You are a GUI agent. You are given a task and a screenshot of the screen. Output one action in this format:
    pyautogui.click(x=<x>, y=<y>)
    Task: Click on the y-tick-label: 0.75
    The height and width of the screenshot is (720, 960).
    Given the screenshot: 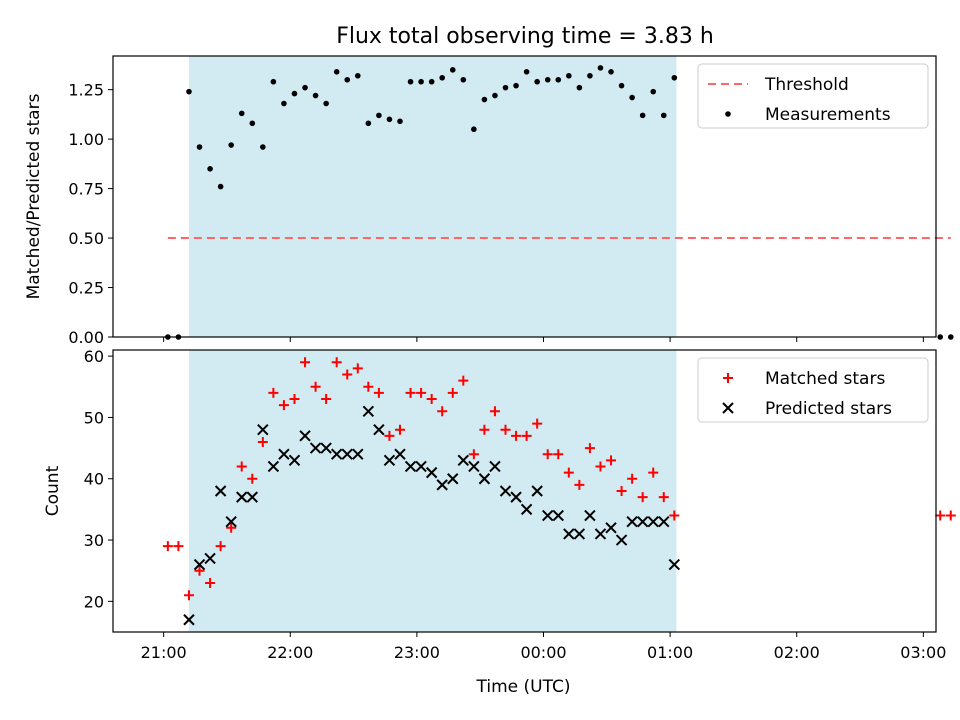 What is the action you would take?
    pyautogui.click(x=86, y=189)
    